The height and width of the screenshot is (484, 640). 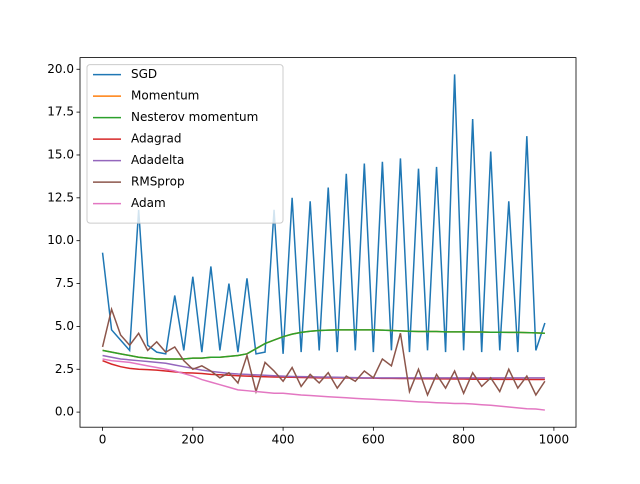 I want to click on y-tick-label: 12.5, so click(x=60, y=197).